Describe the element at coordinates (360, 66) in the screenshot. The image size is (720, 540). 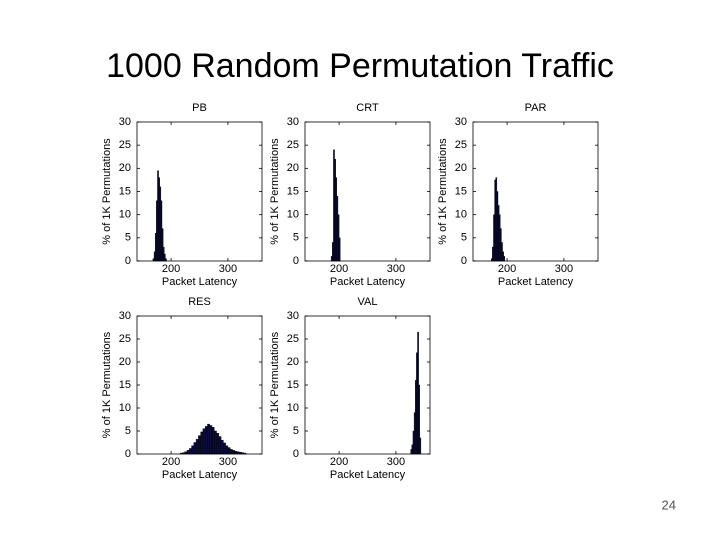
I see `slide-title: 1000 Random Permutation Traffic` at that location.